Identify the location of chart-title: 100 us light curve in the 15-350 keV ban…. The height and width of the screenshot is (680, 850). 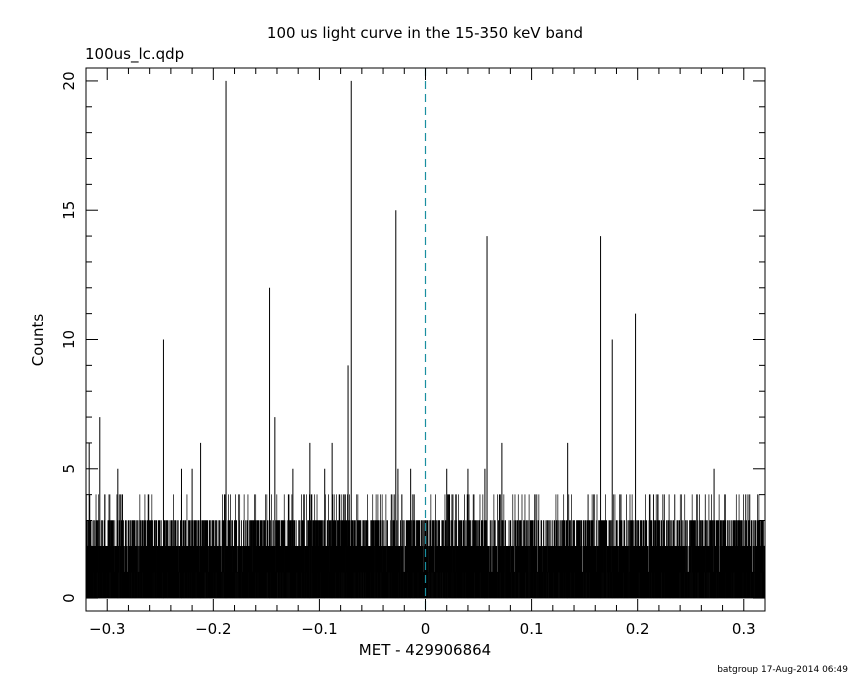
(425, 33).